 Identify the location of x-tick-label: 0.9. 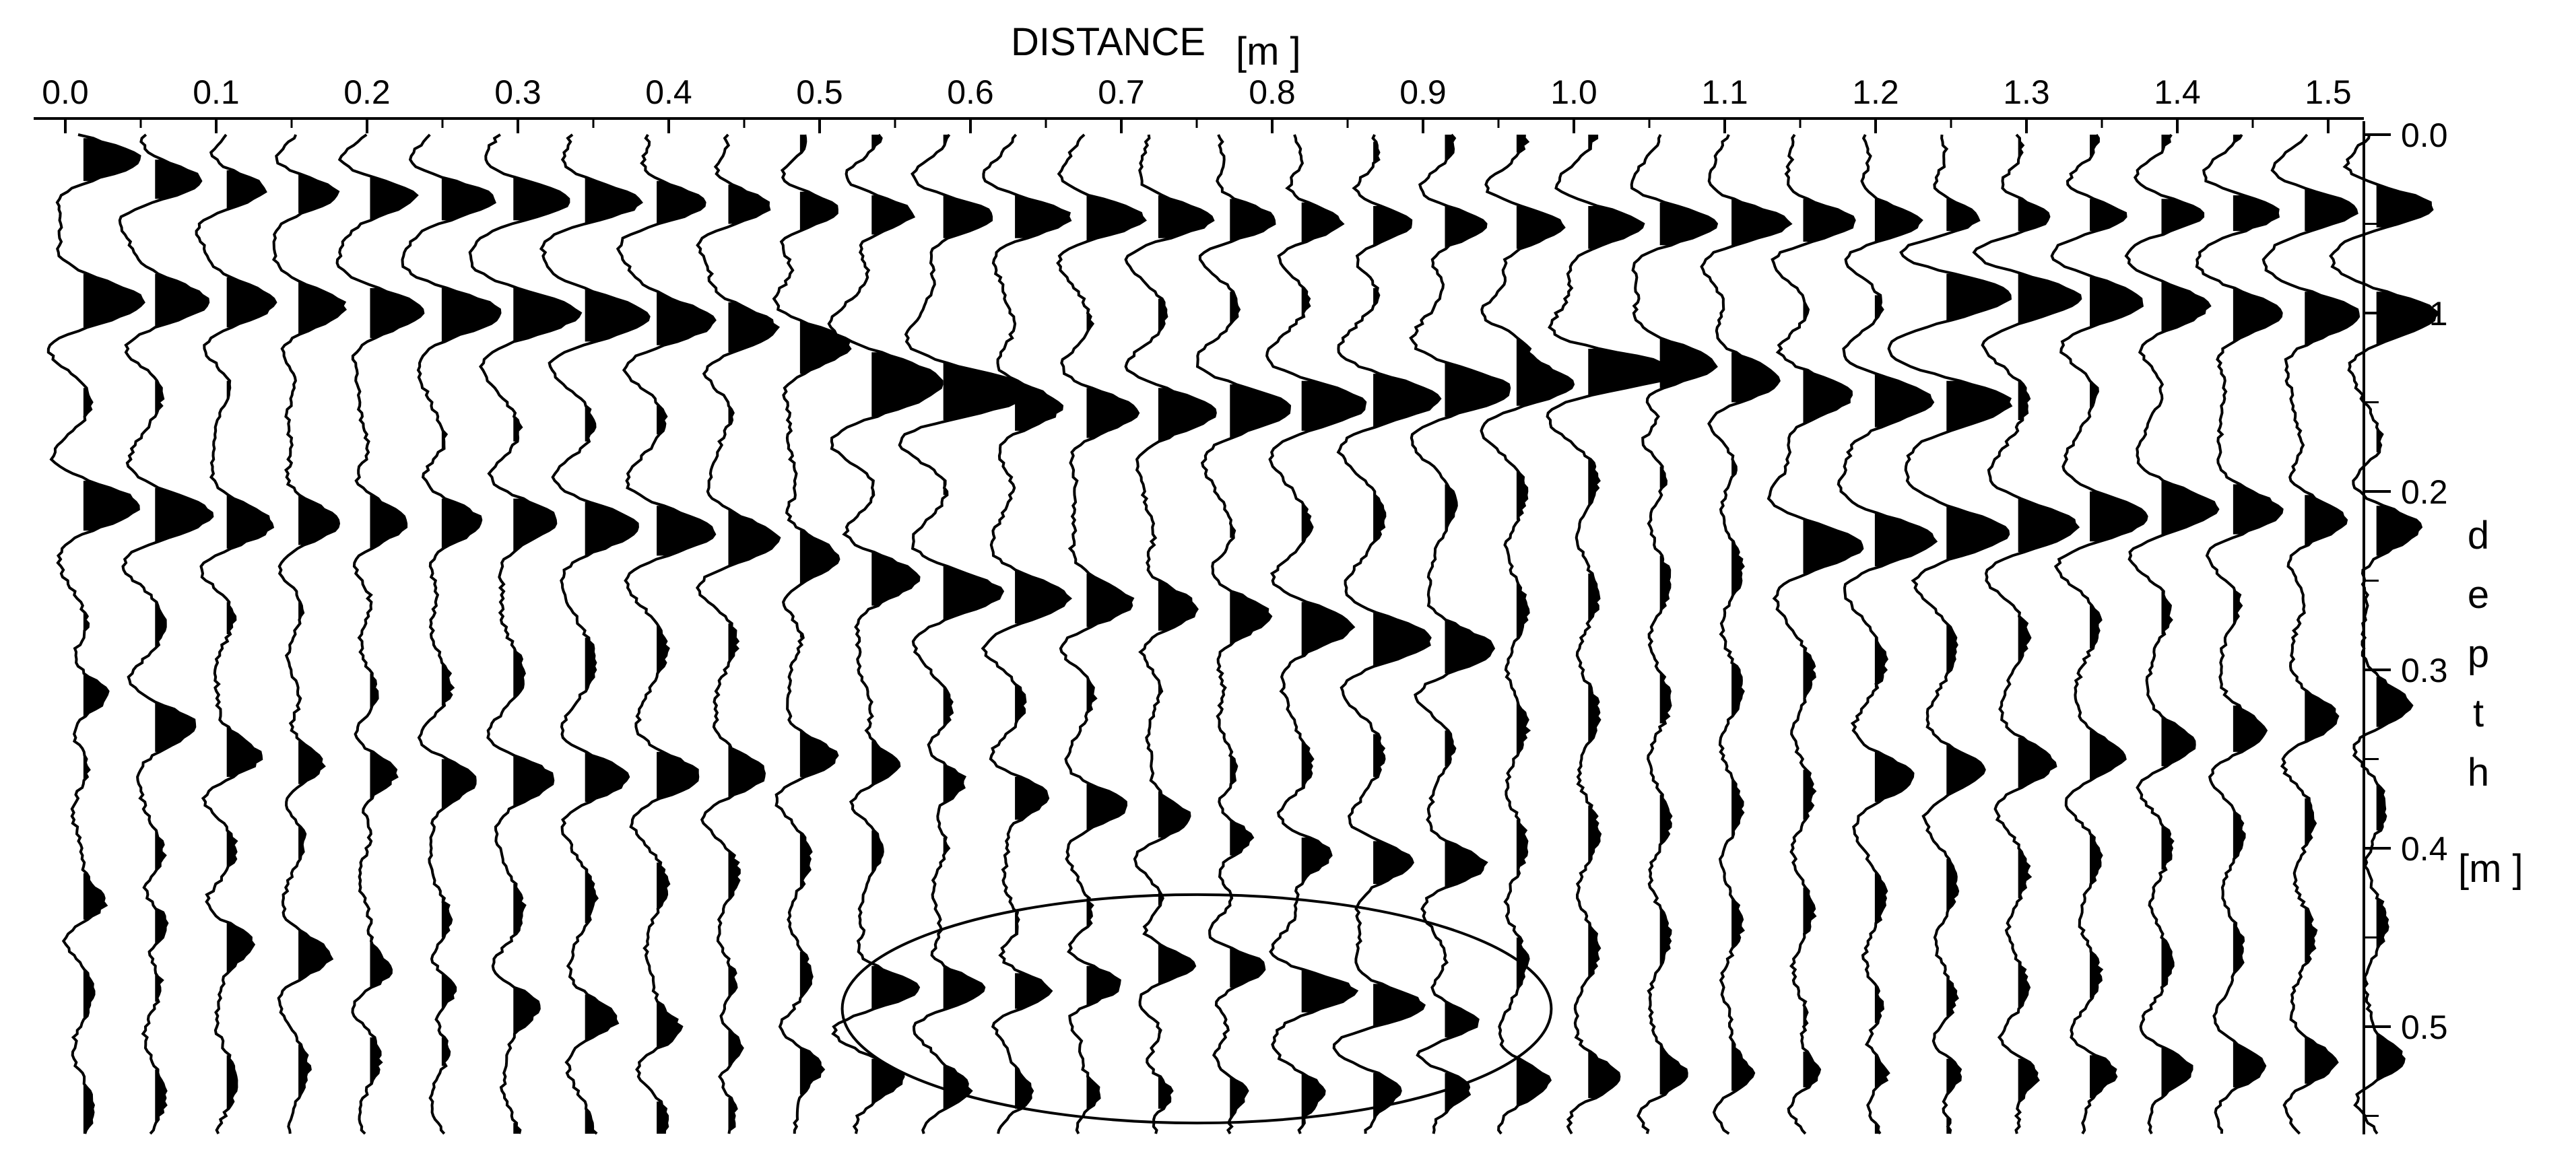
(1423, 92).